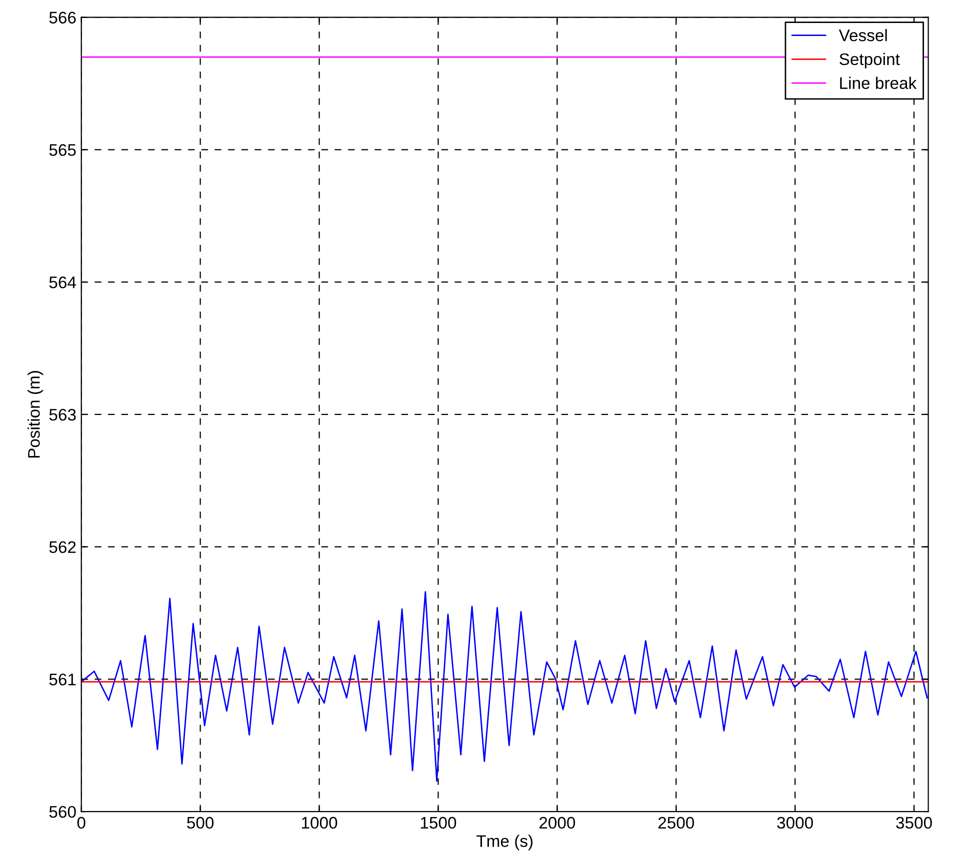 This screenshot has width=957, height=868. What do you see at coordinates (438, 822) in the screenshot?
I see `x-tick-label: 1500` at bounding box center [438, 822].